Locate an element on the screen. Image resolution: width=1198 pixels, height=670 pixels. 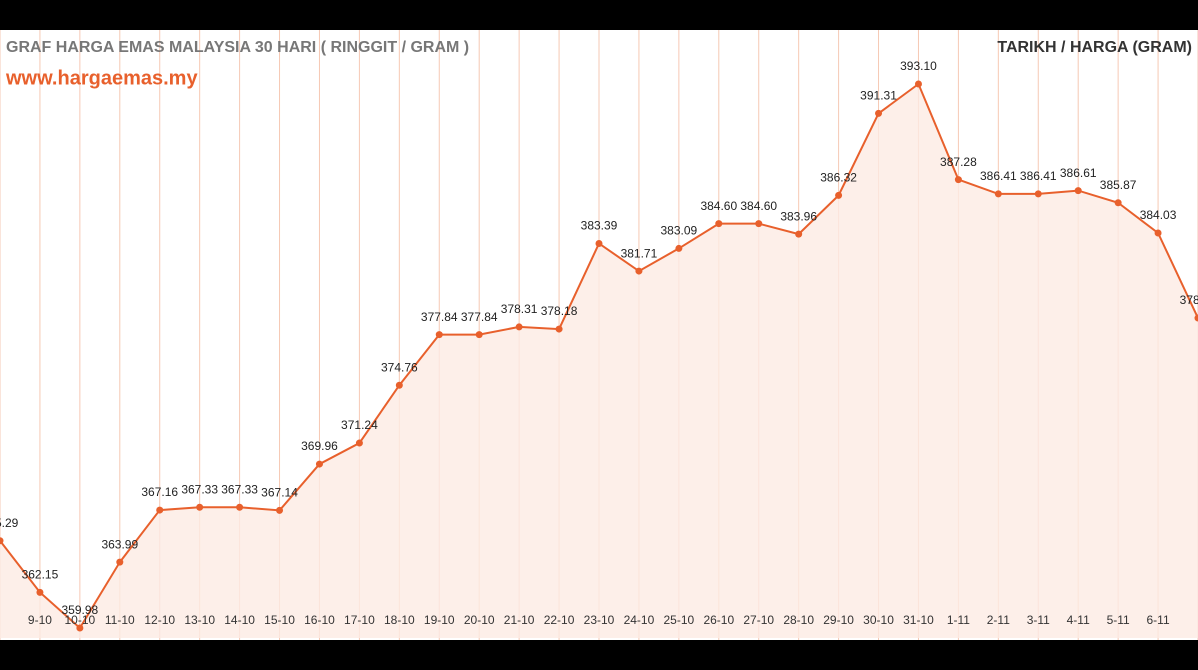
bottom-bar is located at coordinates (599, 655).